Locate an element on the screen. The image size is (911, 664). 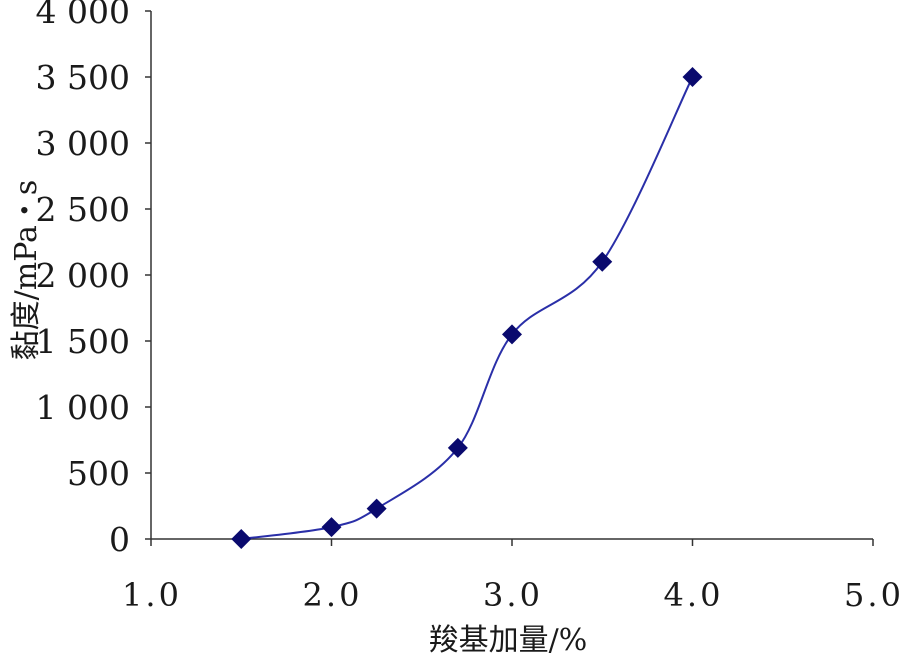
x-axis-ticks: 1.0 2.0 3.0 4.0 5.0 is located at coordinates (513, 576).